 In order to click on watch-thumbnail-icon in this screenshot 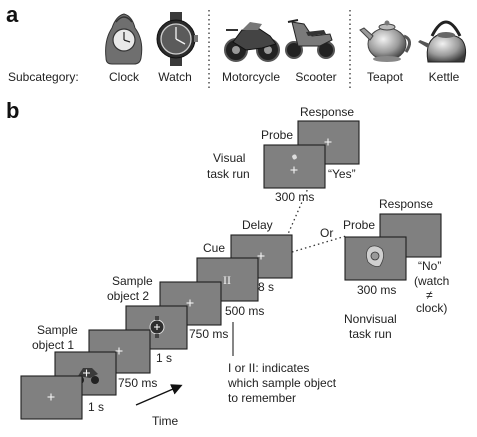, I will do `click(157, 327)`.